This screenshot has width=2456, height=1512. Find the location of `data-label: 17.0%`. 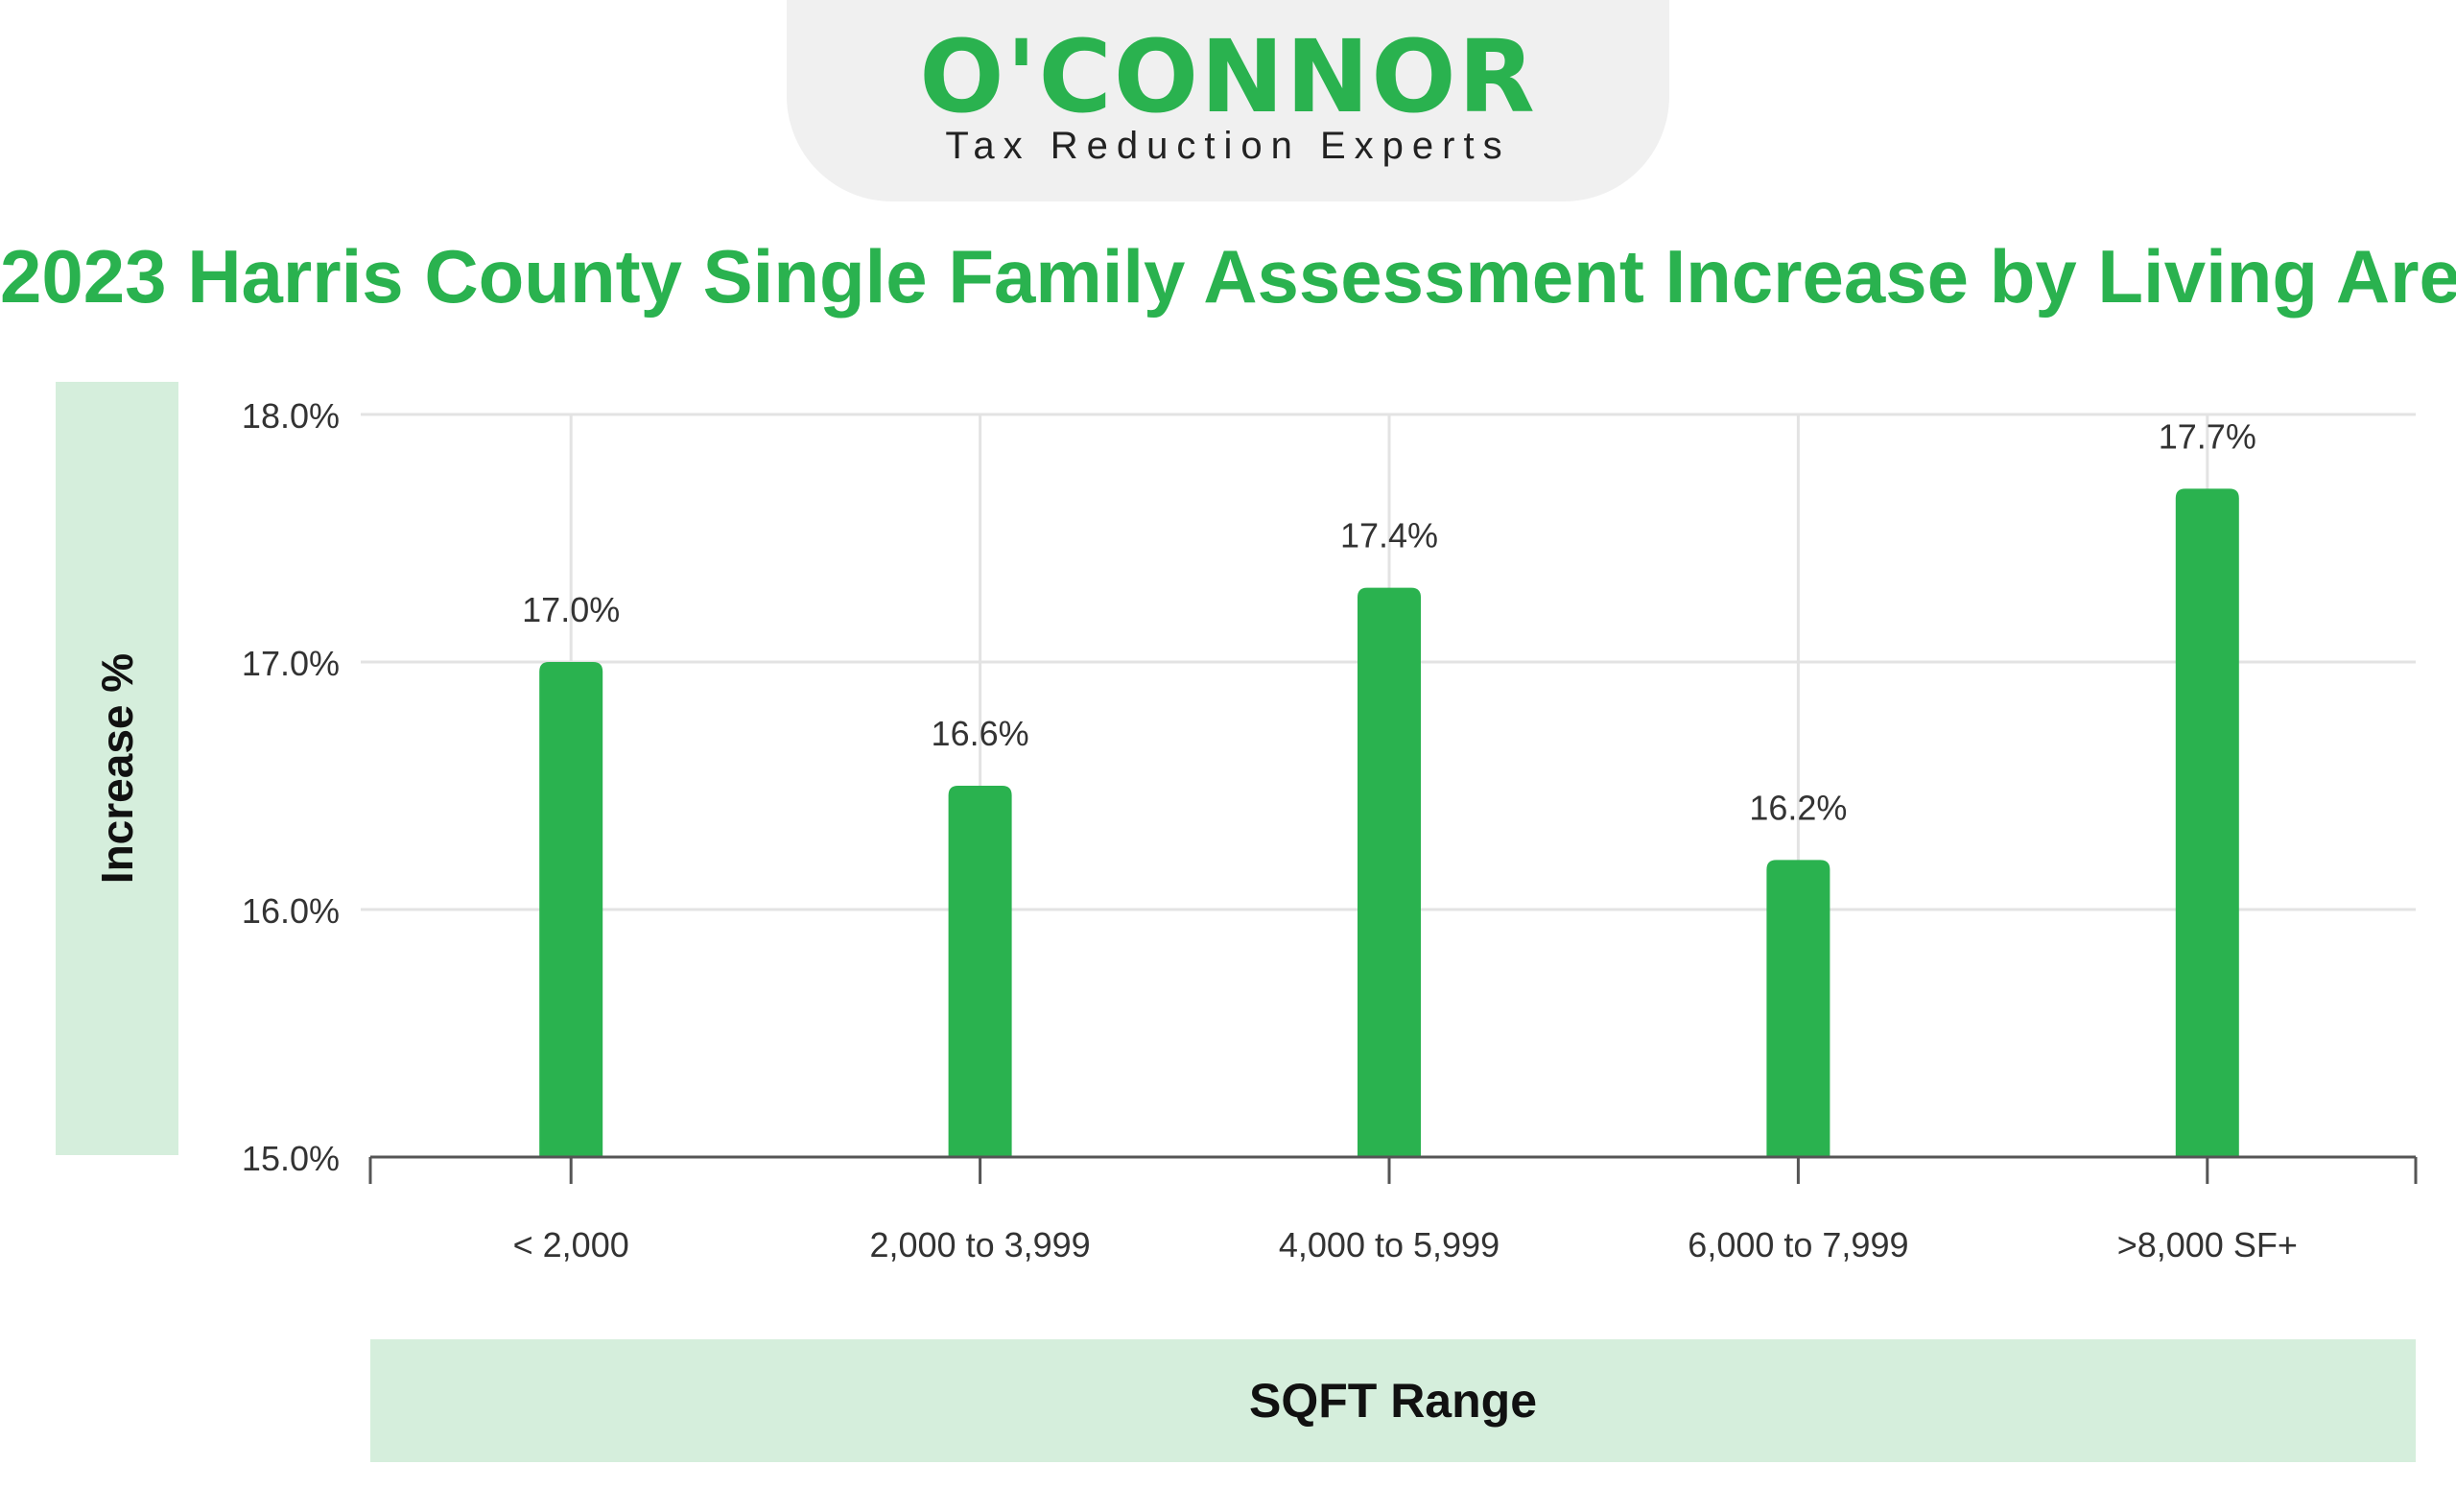

data-label: 17.0% is located at coordinates (571, 609).